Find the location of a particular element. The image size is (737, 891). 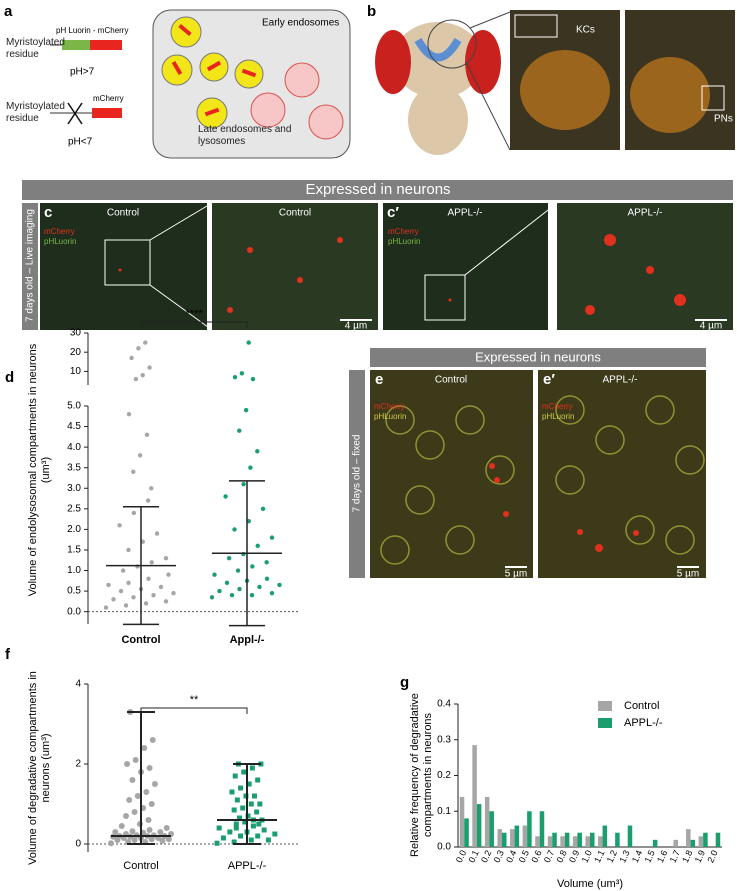

significance-bracket is located at coordinates (194, 324).